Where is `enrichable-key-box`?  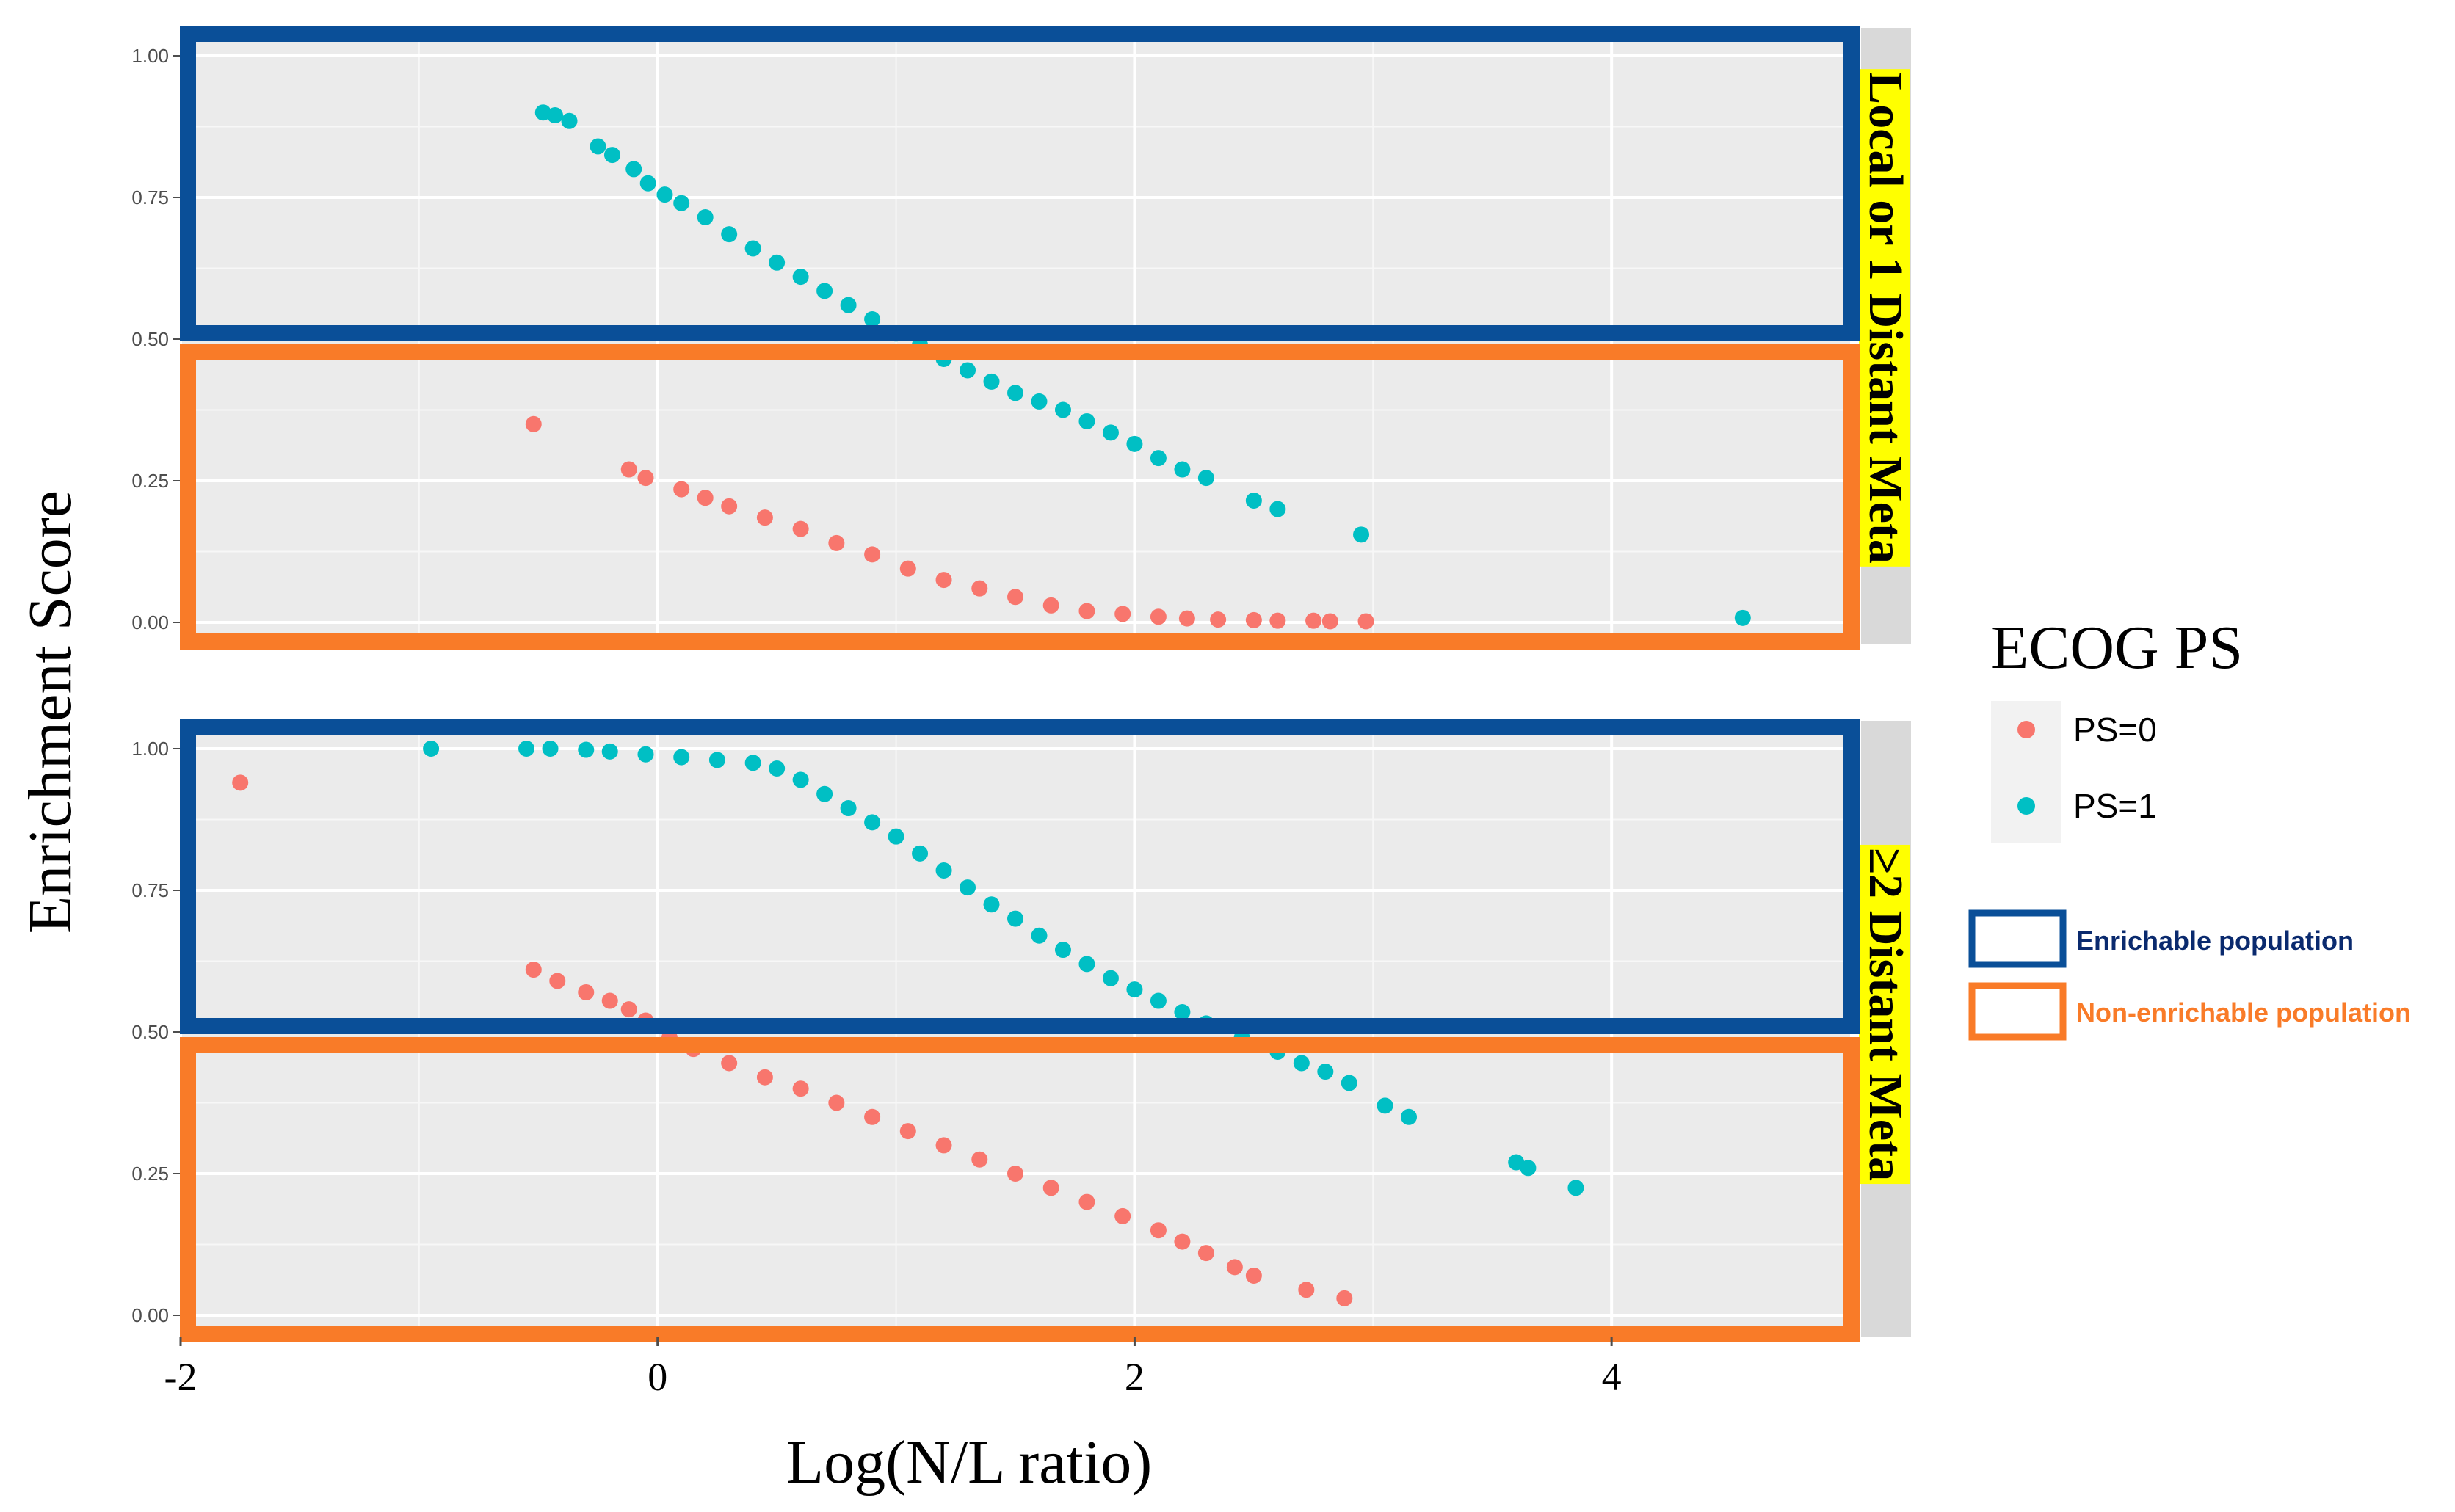 enrichable-key-box is located at coordinates (2018, 938).